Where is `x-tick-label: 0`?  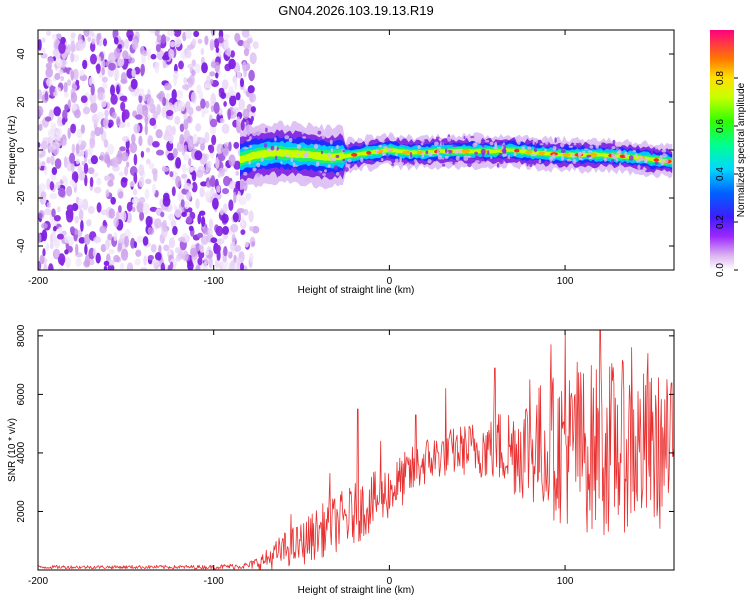
x-tick-label: 0 is located at coordinates (390, 581).